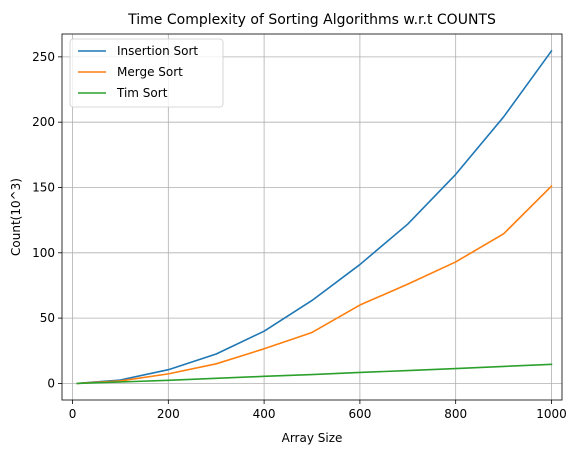 The height and width of the screenshot is (455, 571). What do you see at coordinates (551, 414) in the screenshot?
I see `x-tick-label: 1000` at bounding box center [551, 414].